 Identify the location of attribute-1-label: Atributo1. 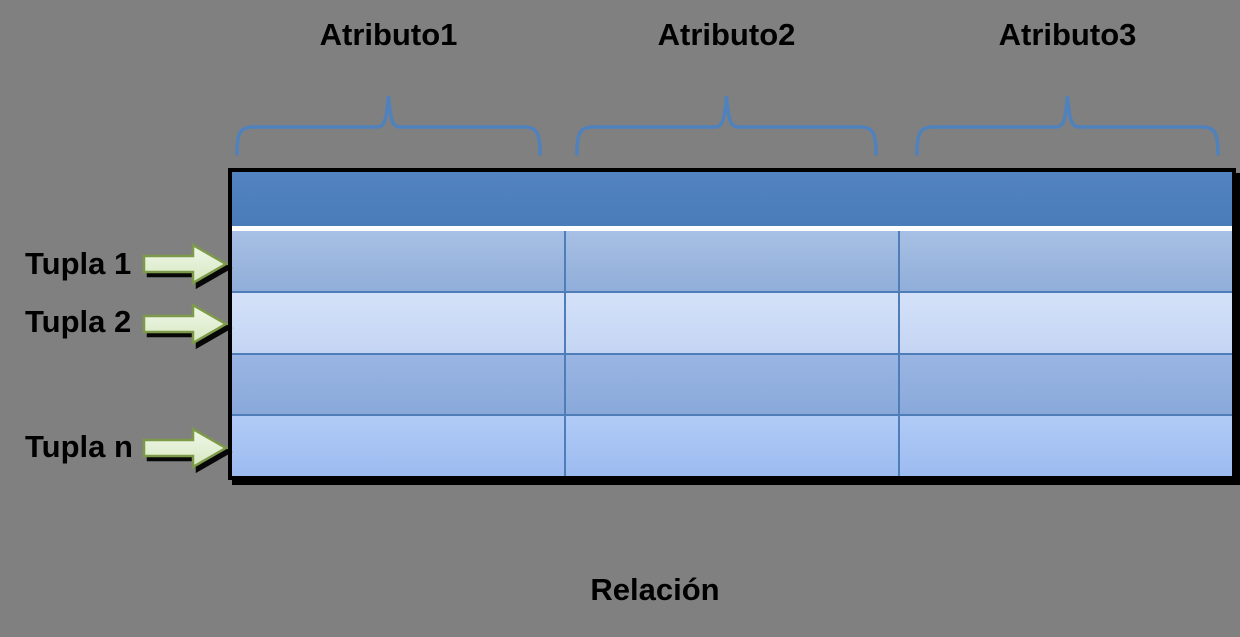
(388, 34).